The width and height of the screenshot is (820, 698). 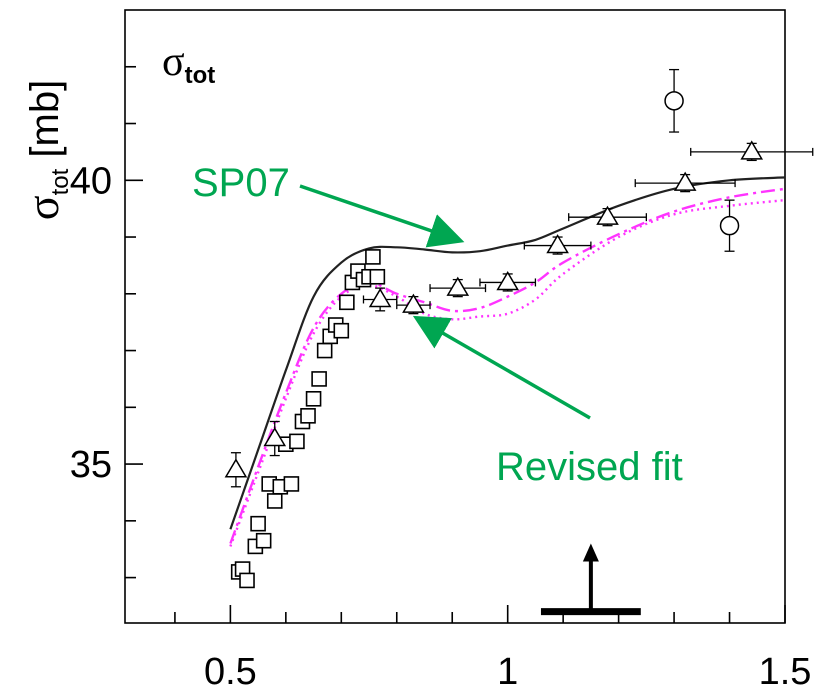 I want to click on x-tick-label: 1.5, so click(x=785, y=672).